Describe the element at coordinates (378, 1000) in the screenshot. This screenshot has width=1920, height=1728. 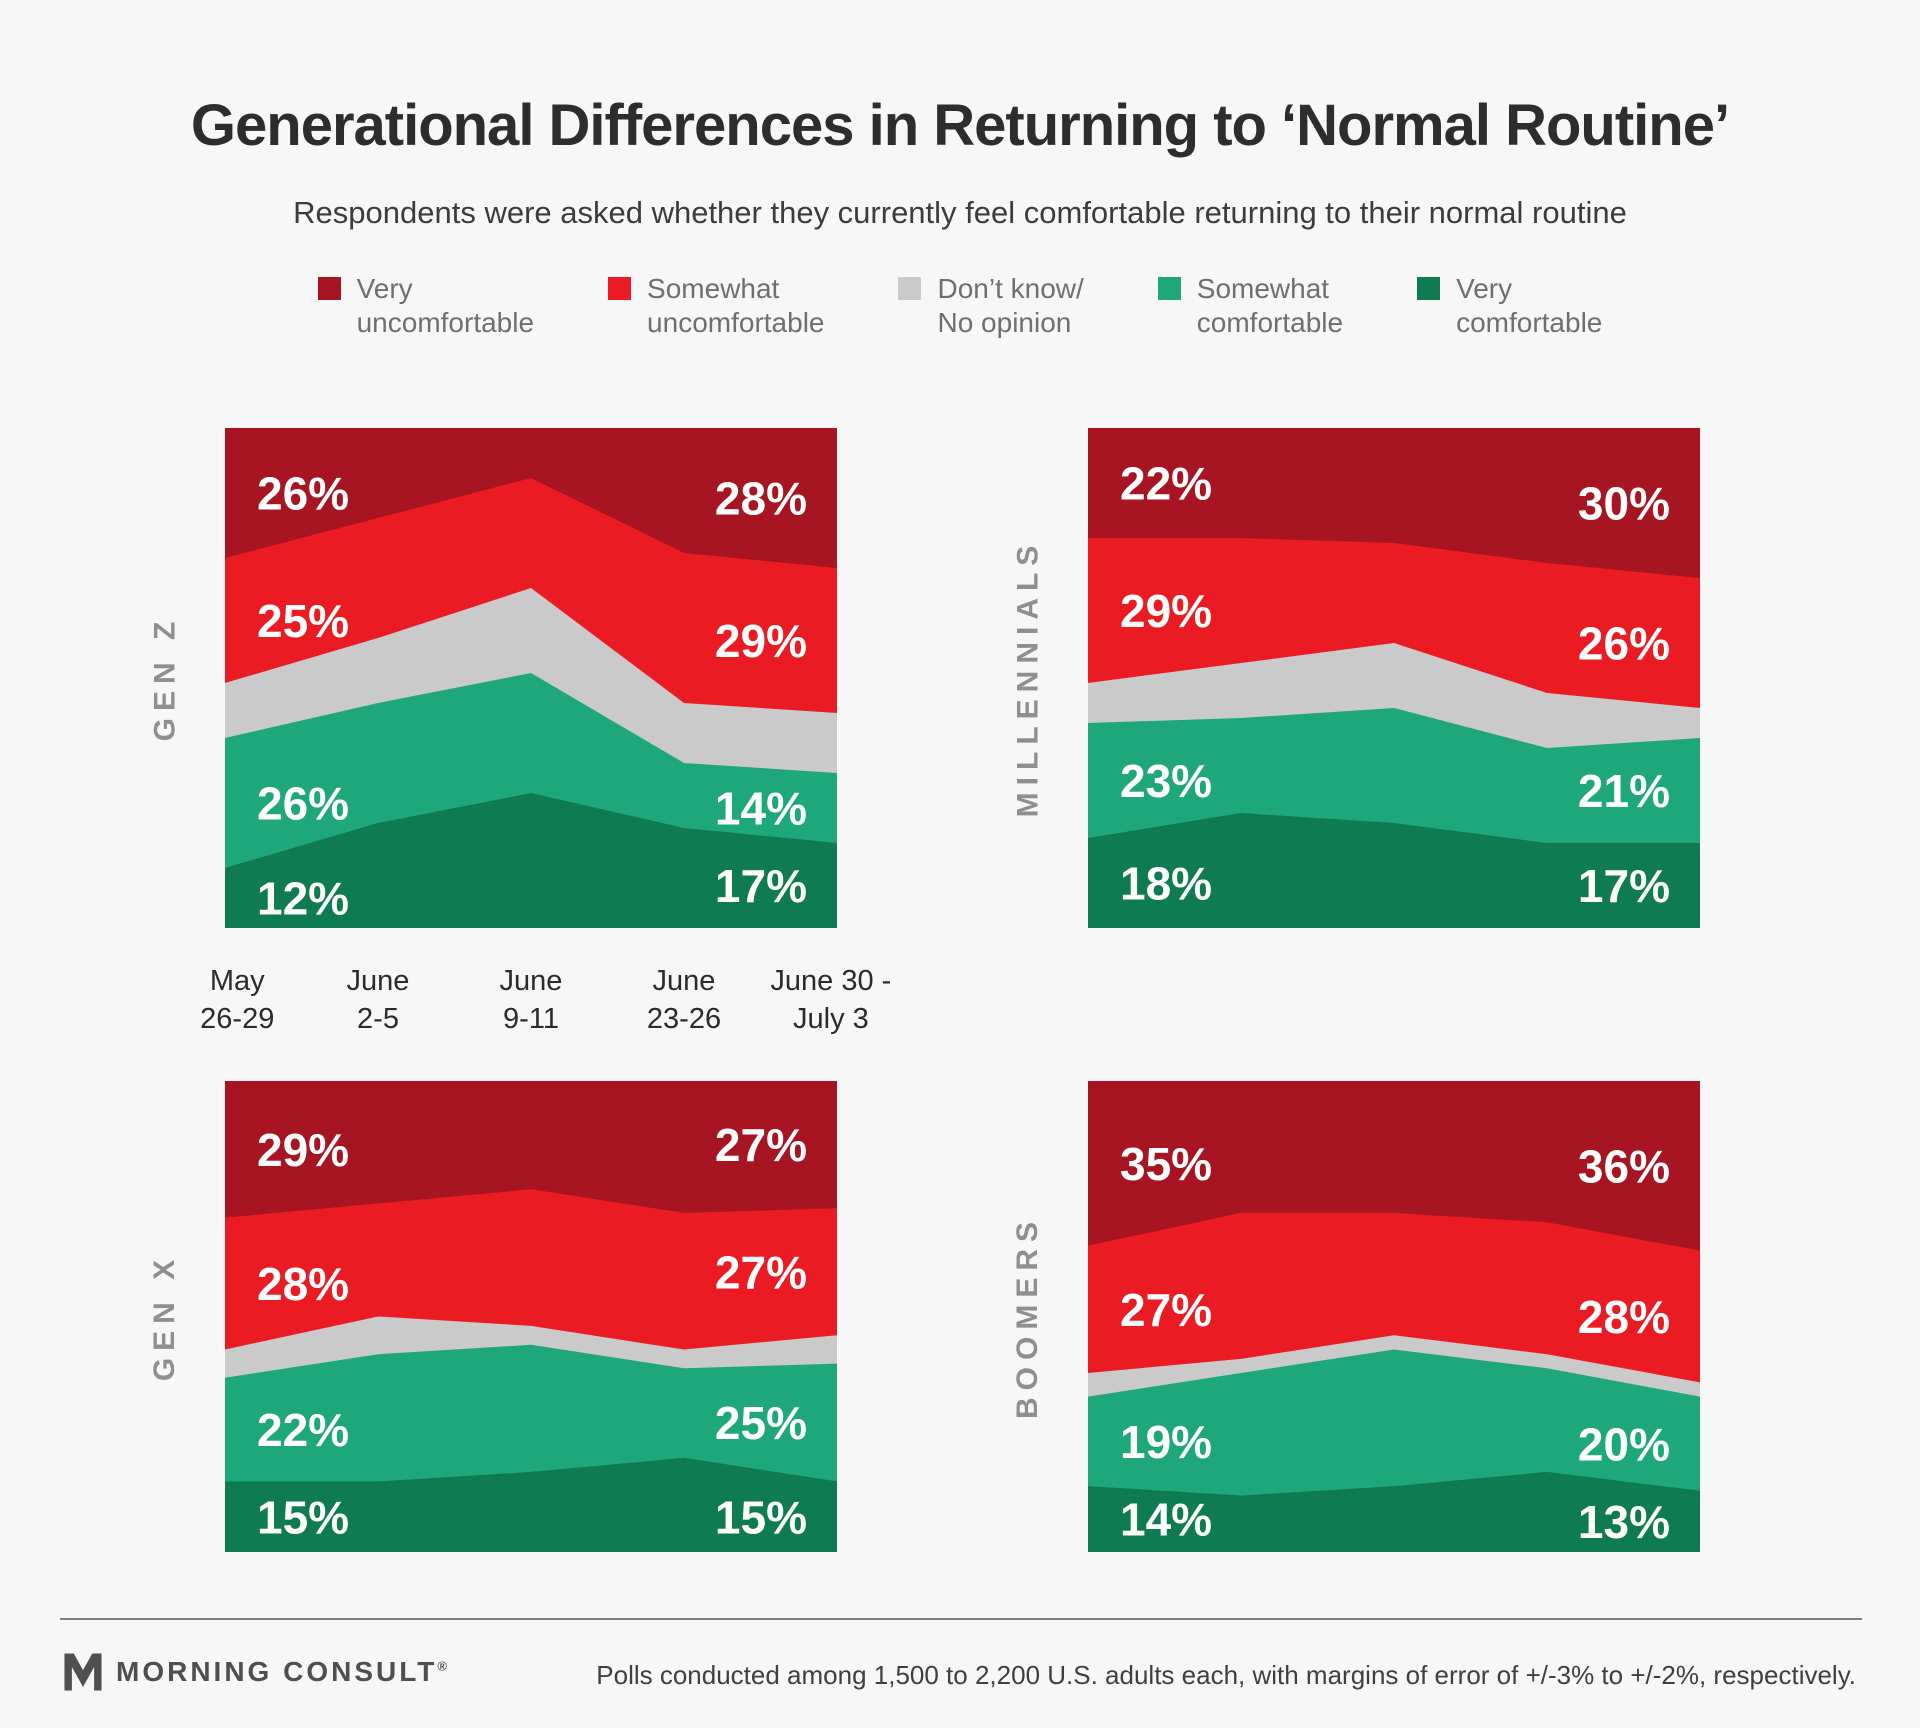
I see `x-axis-label-june-2-5: June 2-5` at that location.